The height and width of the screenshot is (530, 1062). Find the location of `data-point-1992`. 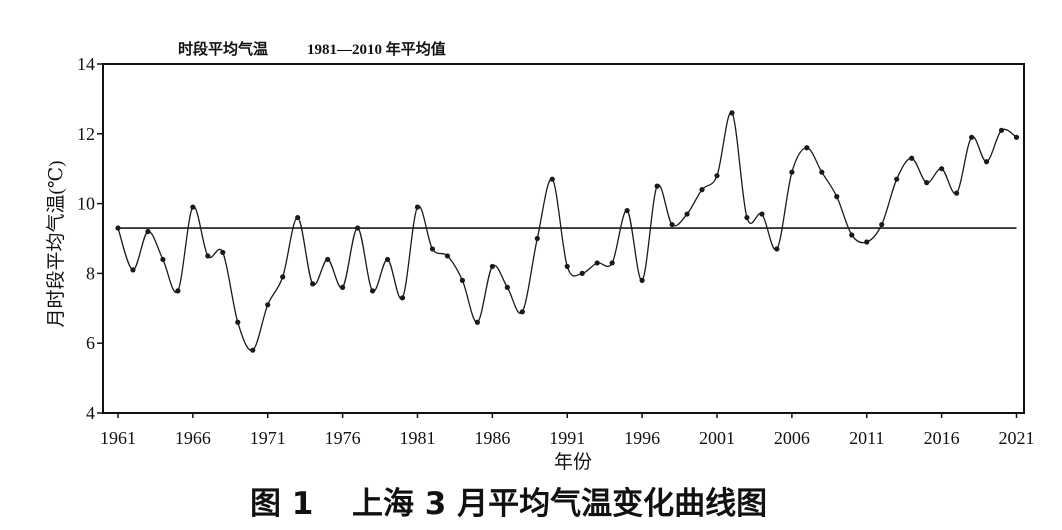

data-point-1992 is located at coordinates (582, 273).